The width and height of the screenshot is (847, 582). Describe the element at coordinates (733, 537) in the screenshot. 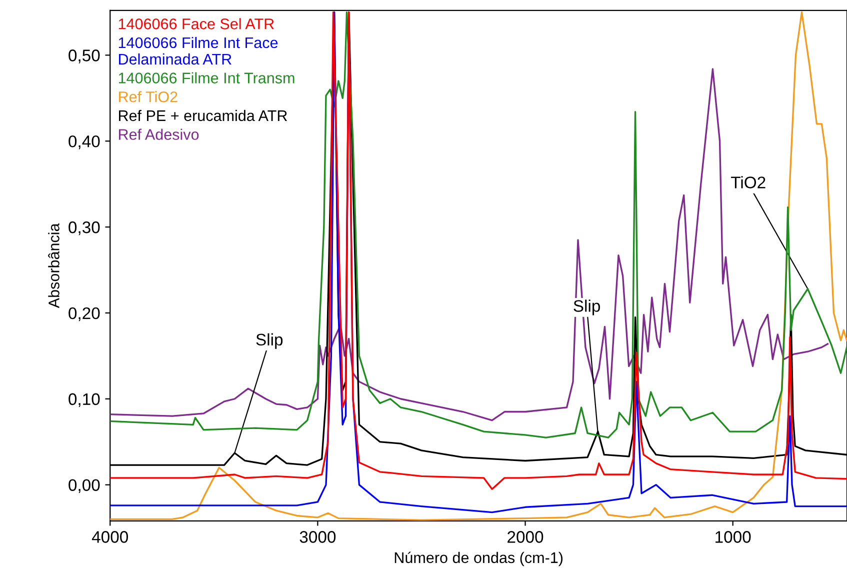

I see `x-tick-label: 1000` at that location.